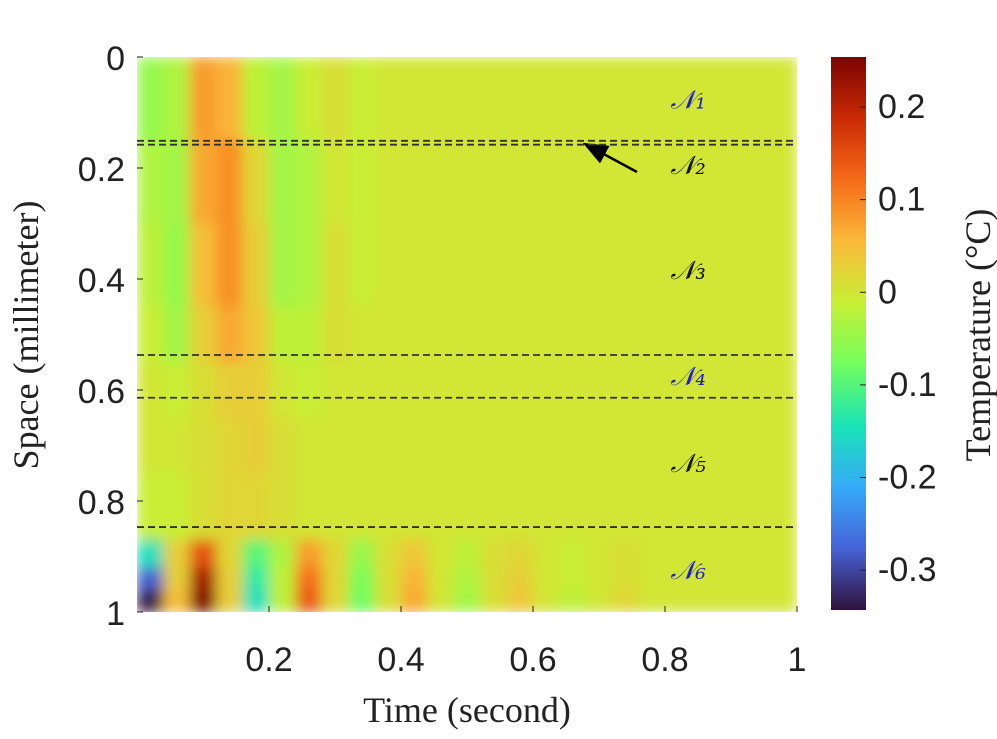 Image resolution: width=997 pixels, height=739 pixels. What do you see at coordinates (687, 271) in the screenshot?
I see `region-label: 𝒩₃` at bounding box center [687, 271].